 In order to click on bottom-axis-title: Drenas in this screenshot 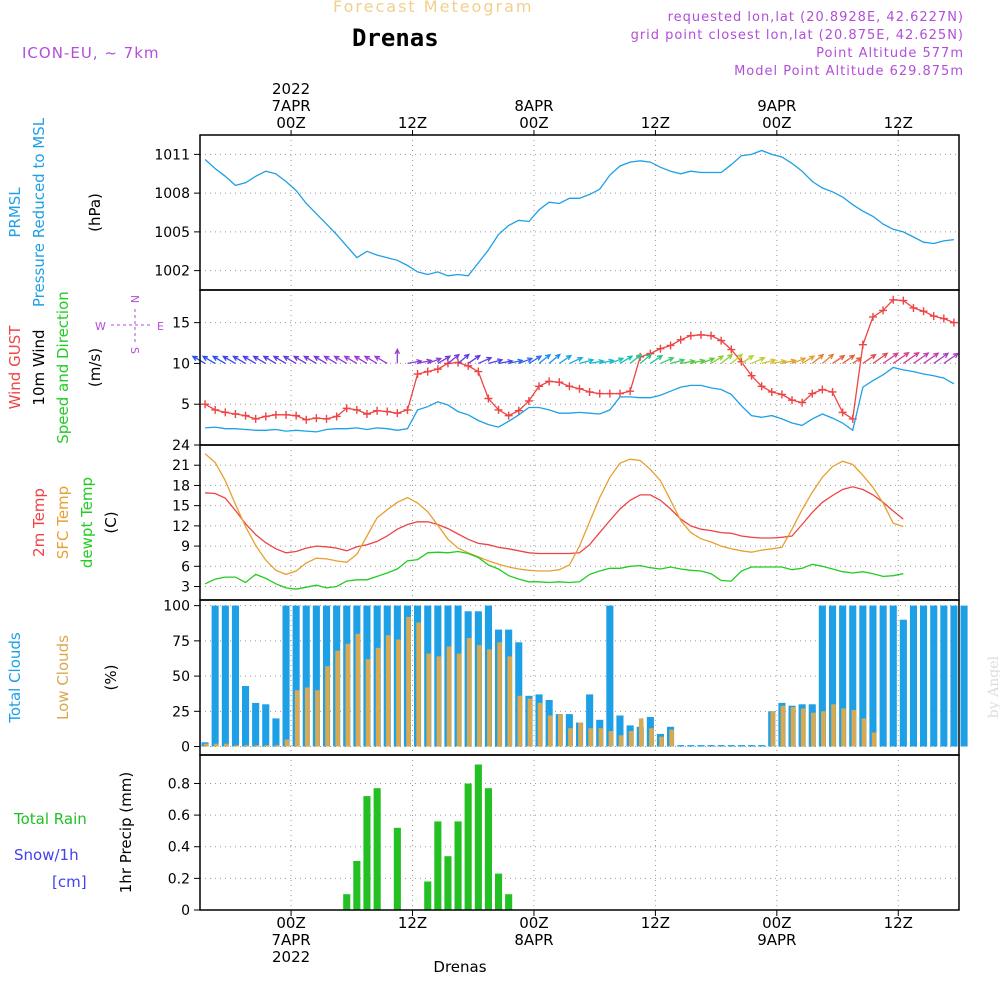, I will do `click(459, 967)`.